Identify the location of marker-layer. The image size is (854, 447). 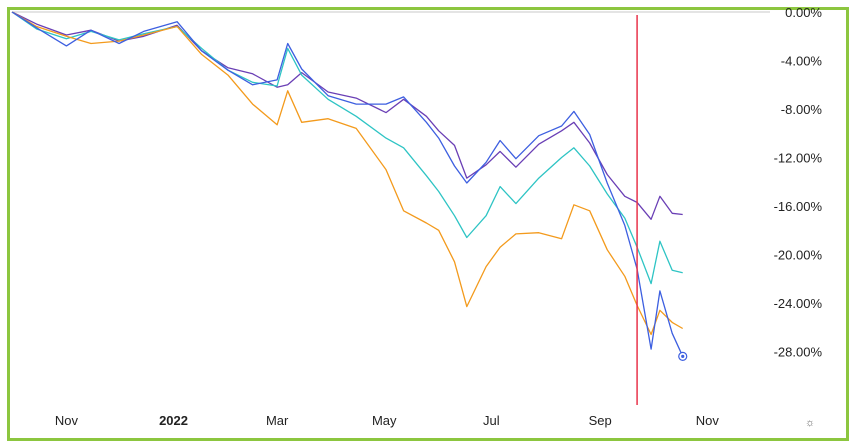
(662, 210).